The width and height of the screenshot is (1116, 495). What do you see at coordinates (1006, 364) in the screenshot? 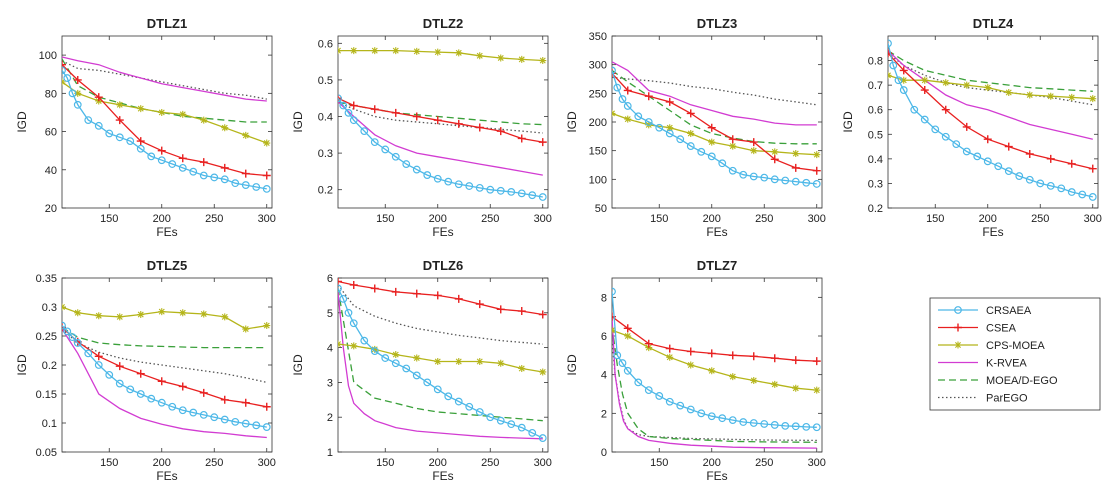
I see `legend-label: K-RVEA` at bounding box center [1006, 364].